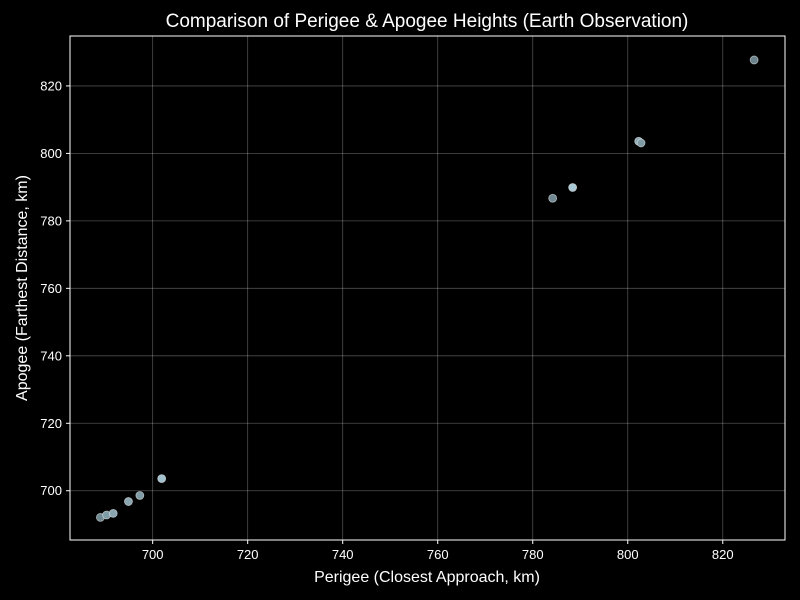 This screenshot has width=800, height=600. What do you see at coordinates (51, 423) in the screenshot?
I see `y-tick-label: 720` at bounding box center [51, 423].